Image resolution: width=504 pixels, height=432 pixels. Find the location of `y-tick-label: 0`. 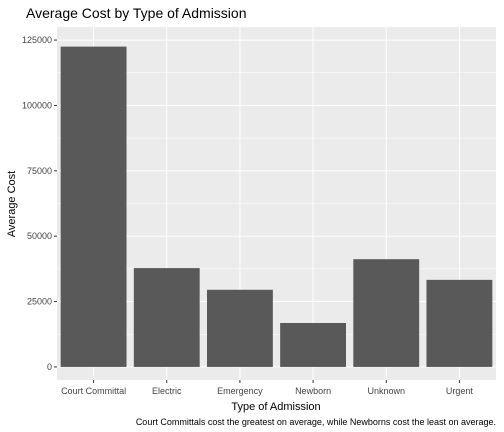

y-tick-label: 0 is located at coordinates (49, 367).